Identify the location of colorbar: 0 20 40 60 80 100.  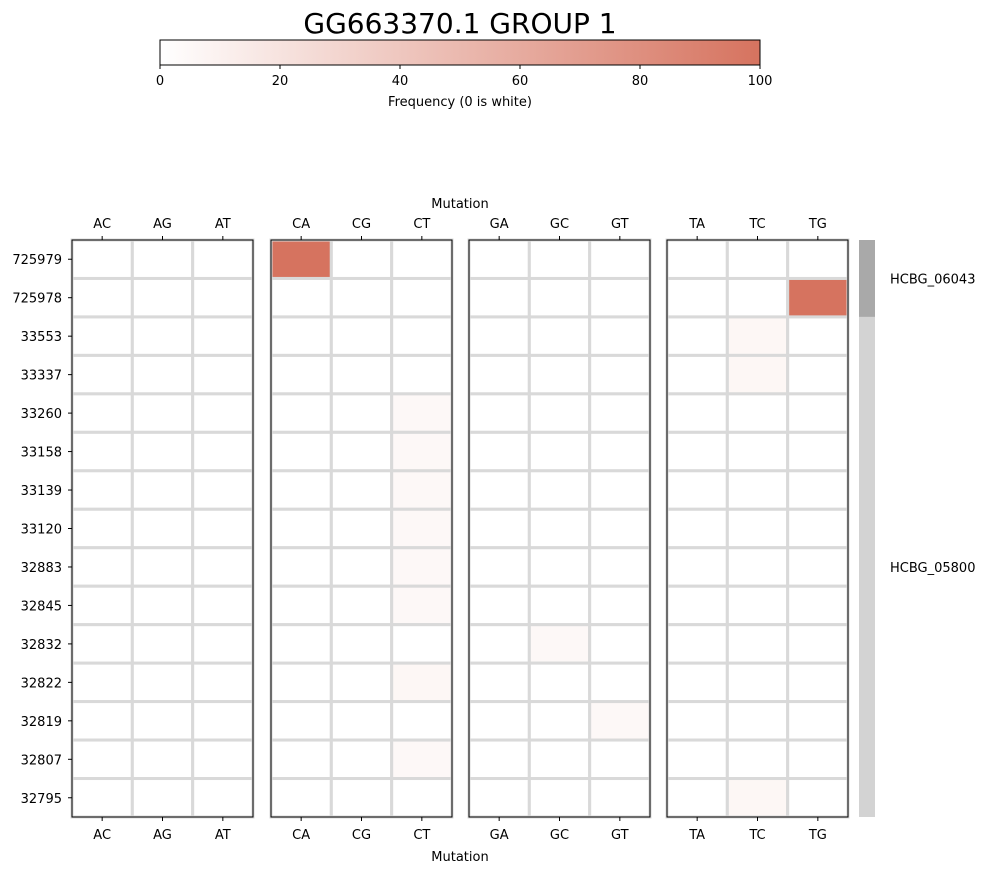
(464, 64).